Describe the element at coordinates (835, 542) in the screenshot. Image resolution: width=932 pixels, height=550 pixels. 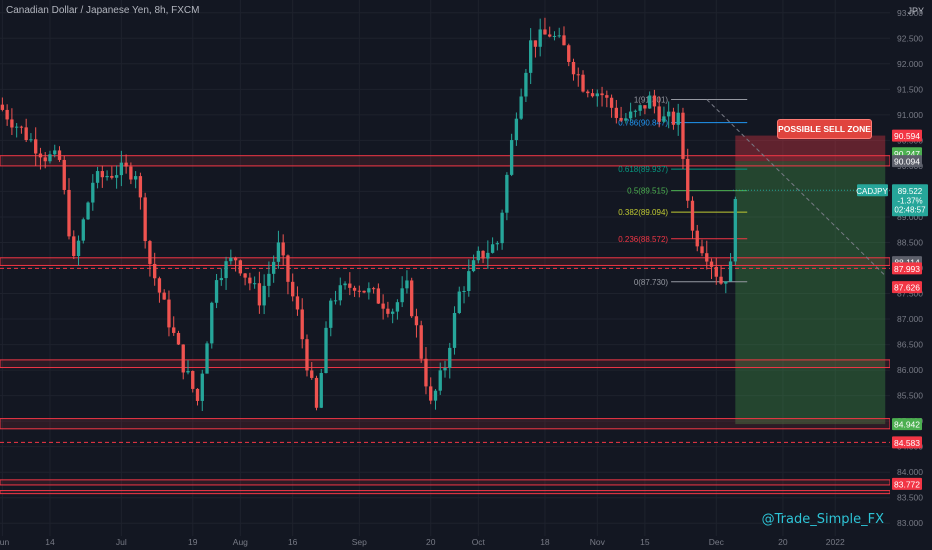
I see `x-tick-label: 2022` at that location.